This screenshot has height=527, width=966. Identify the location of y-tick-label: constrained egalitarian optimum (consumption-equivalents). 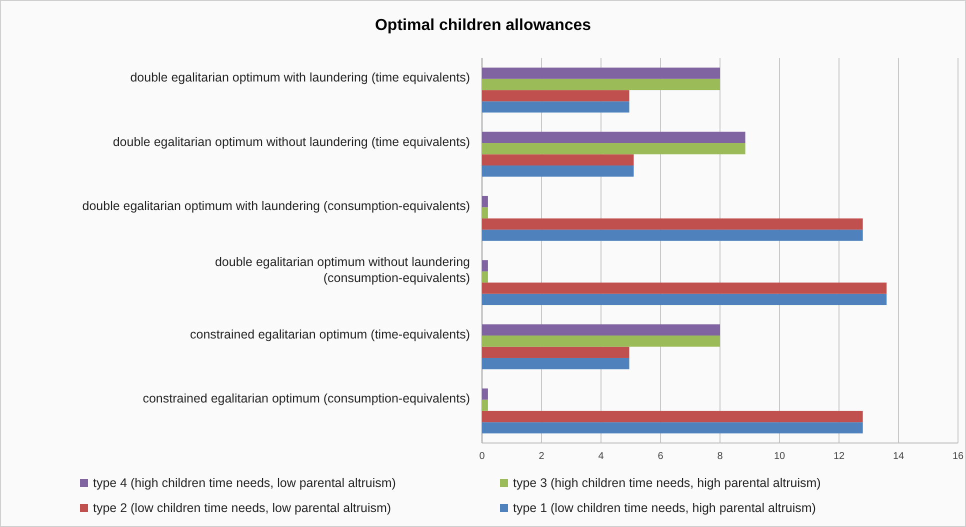
(306, 398).